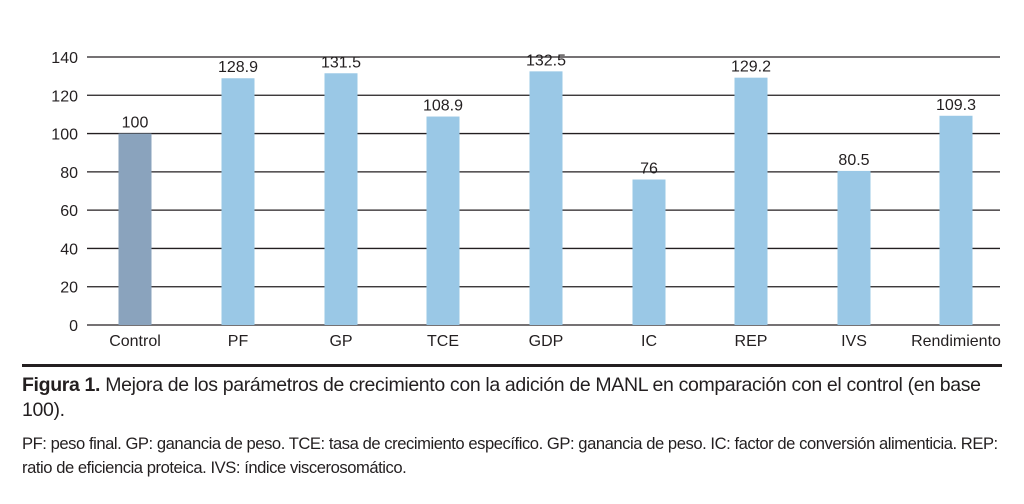  What do you see at coordinates (751, 341) in the screenshot?
I see `x-tick-label: REP` at bounding box center [751, 341].